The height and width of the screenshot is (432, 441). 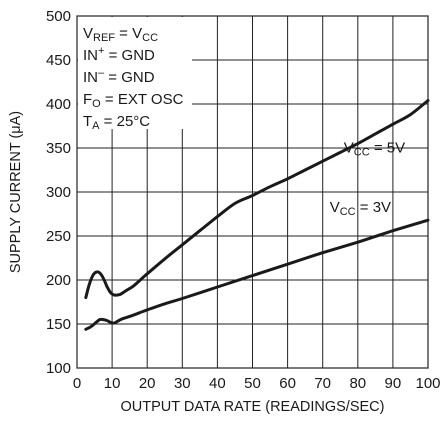 What do you see at coordinates (217, 383) in the screenshot?
I see `x-tick-label: 40` at bounding box center [217, 383].